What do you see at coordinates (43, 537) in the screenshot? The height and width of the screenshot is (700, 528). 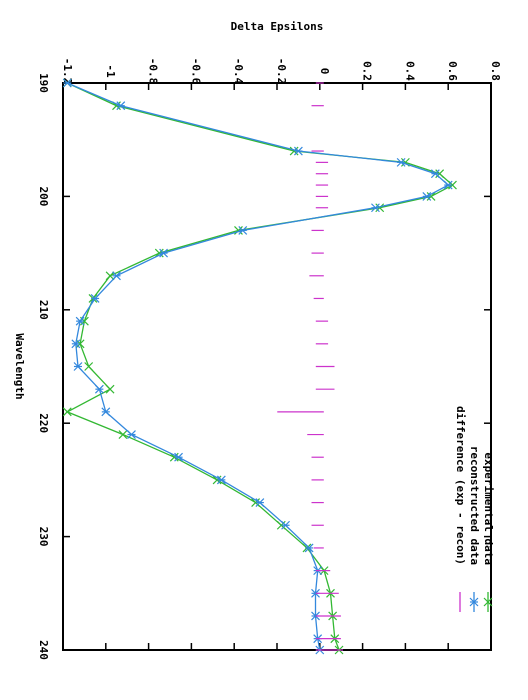 I see `x-tick-label: 230` at bounding box center [43, 537].